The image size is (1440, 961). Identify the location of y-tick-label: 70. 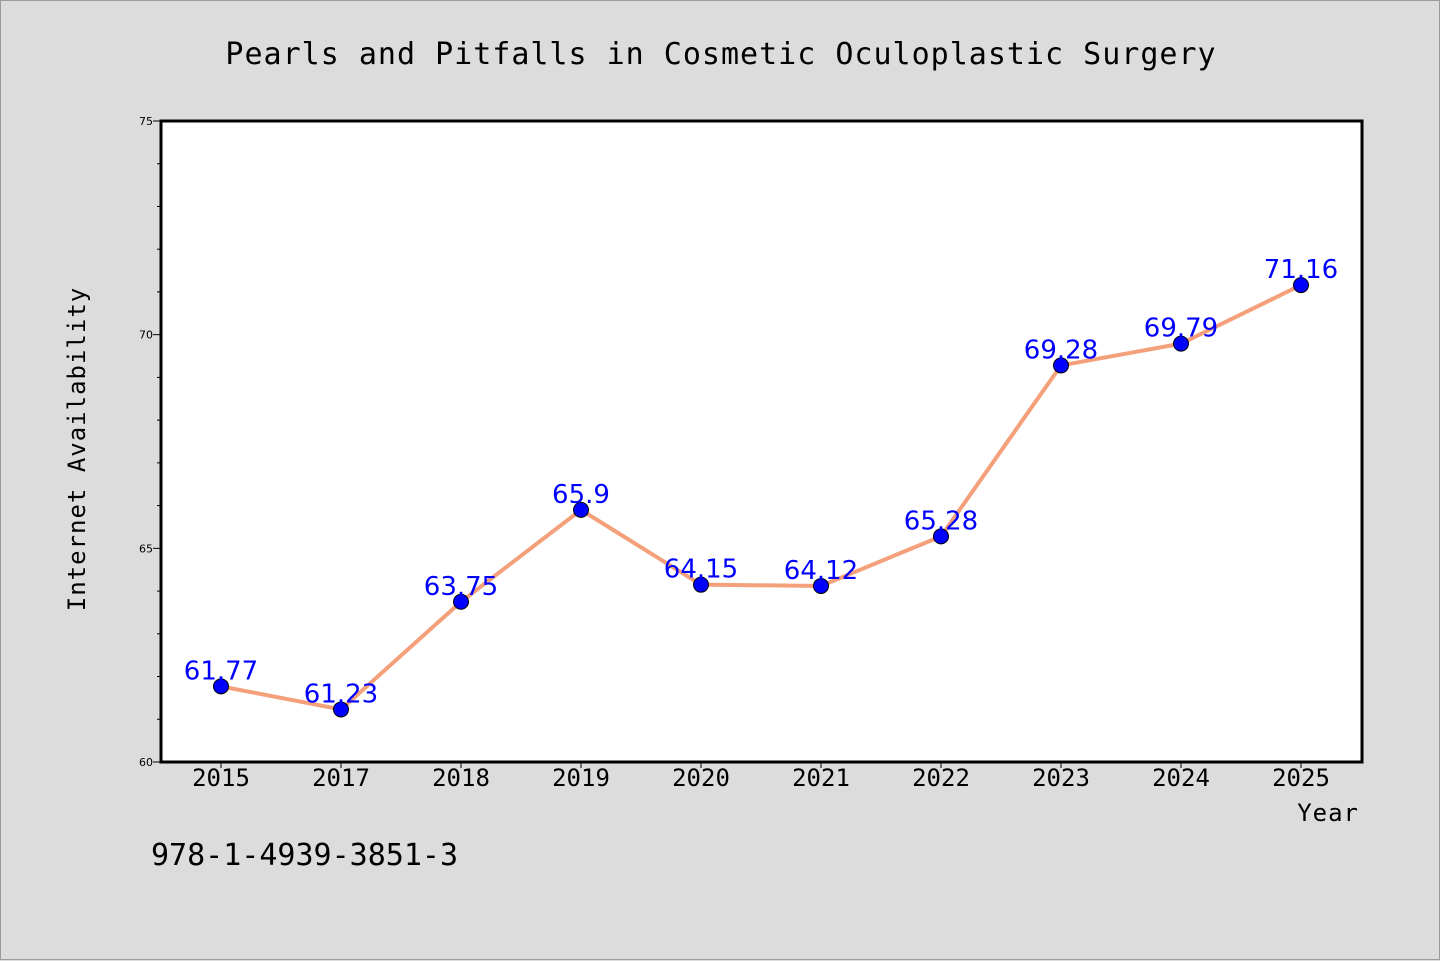
(146, 335).